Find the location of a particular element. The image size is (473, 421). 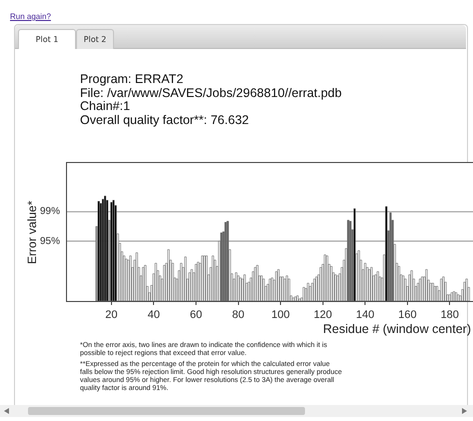

x-tick-label: 120 is located at coordinates (323, 315).